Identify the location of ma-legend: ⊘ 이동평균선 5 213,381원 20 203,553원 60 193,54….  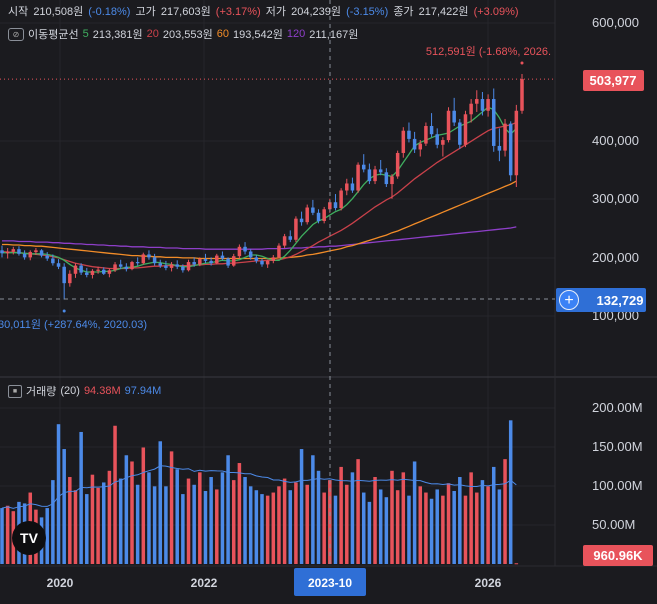
(183, 34).